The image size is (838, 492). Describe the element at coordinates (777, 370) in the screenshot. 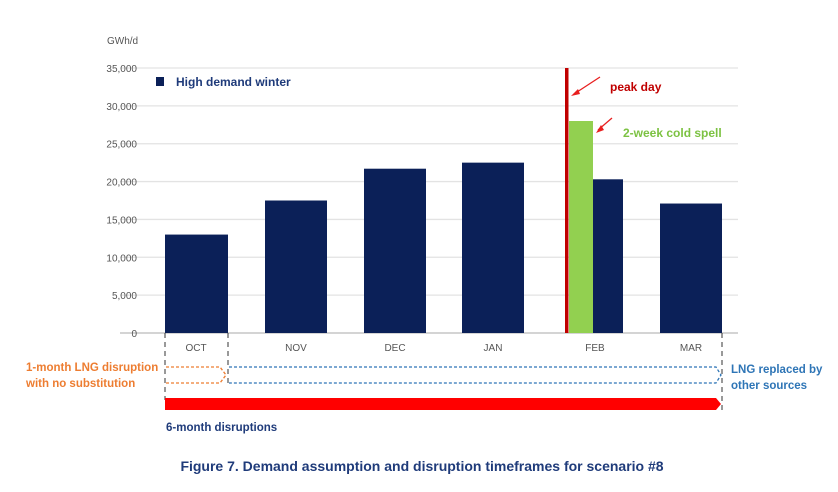

I see `replaced-label-1: LNG replaced by` at that location.